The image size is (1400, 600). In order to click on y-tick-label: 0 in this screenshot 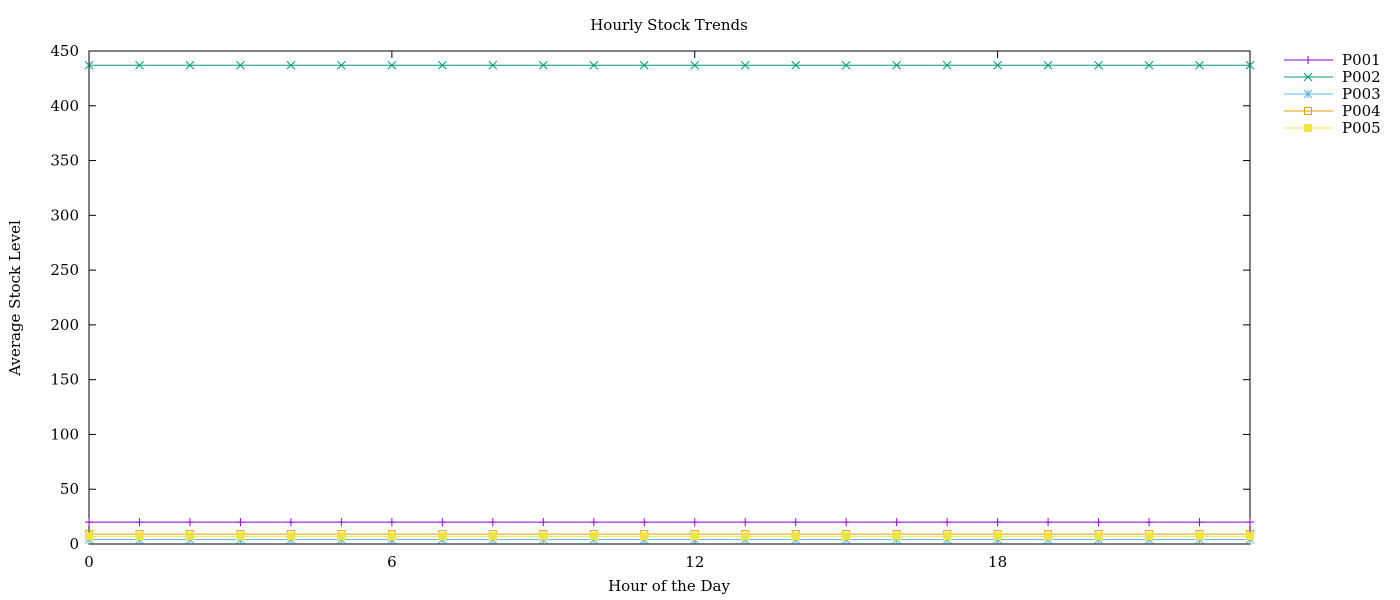, I will do `click(74, 544)`.